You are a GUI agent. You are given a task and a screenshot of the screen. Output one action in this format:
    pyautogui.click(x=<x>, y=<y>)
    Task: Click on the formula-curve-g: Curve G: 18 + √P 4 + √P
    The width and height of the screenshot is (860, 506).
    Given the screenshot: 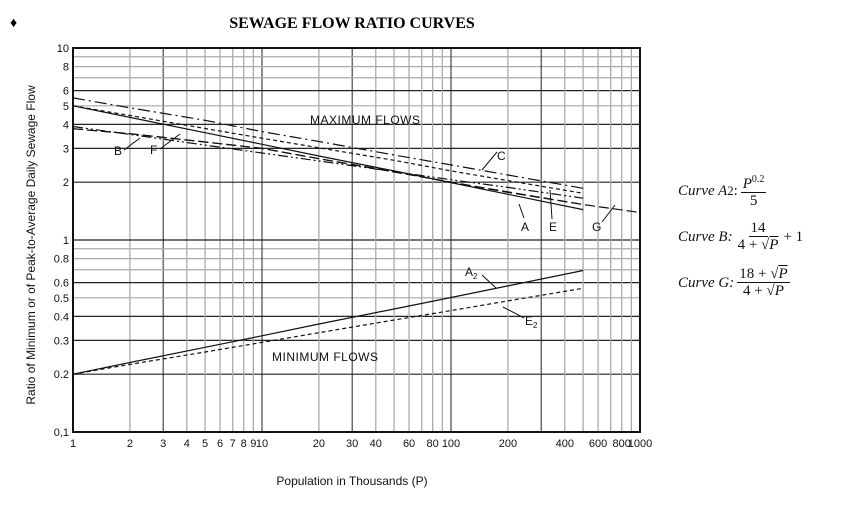 What is the action you would take?
    pyautogui.click(x=740, y=283)
    